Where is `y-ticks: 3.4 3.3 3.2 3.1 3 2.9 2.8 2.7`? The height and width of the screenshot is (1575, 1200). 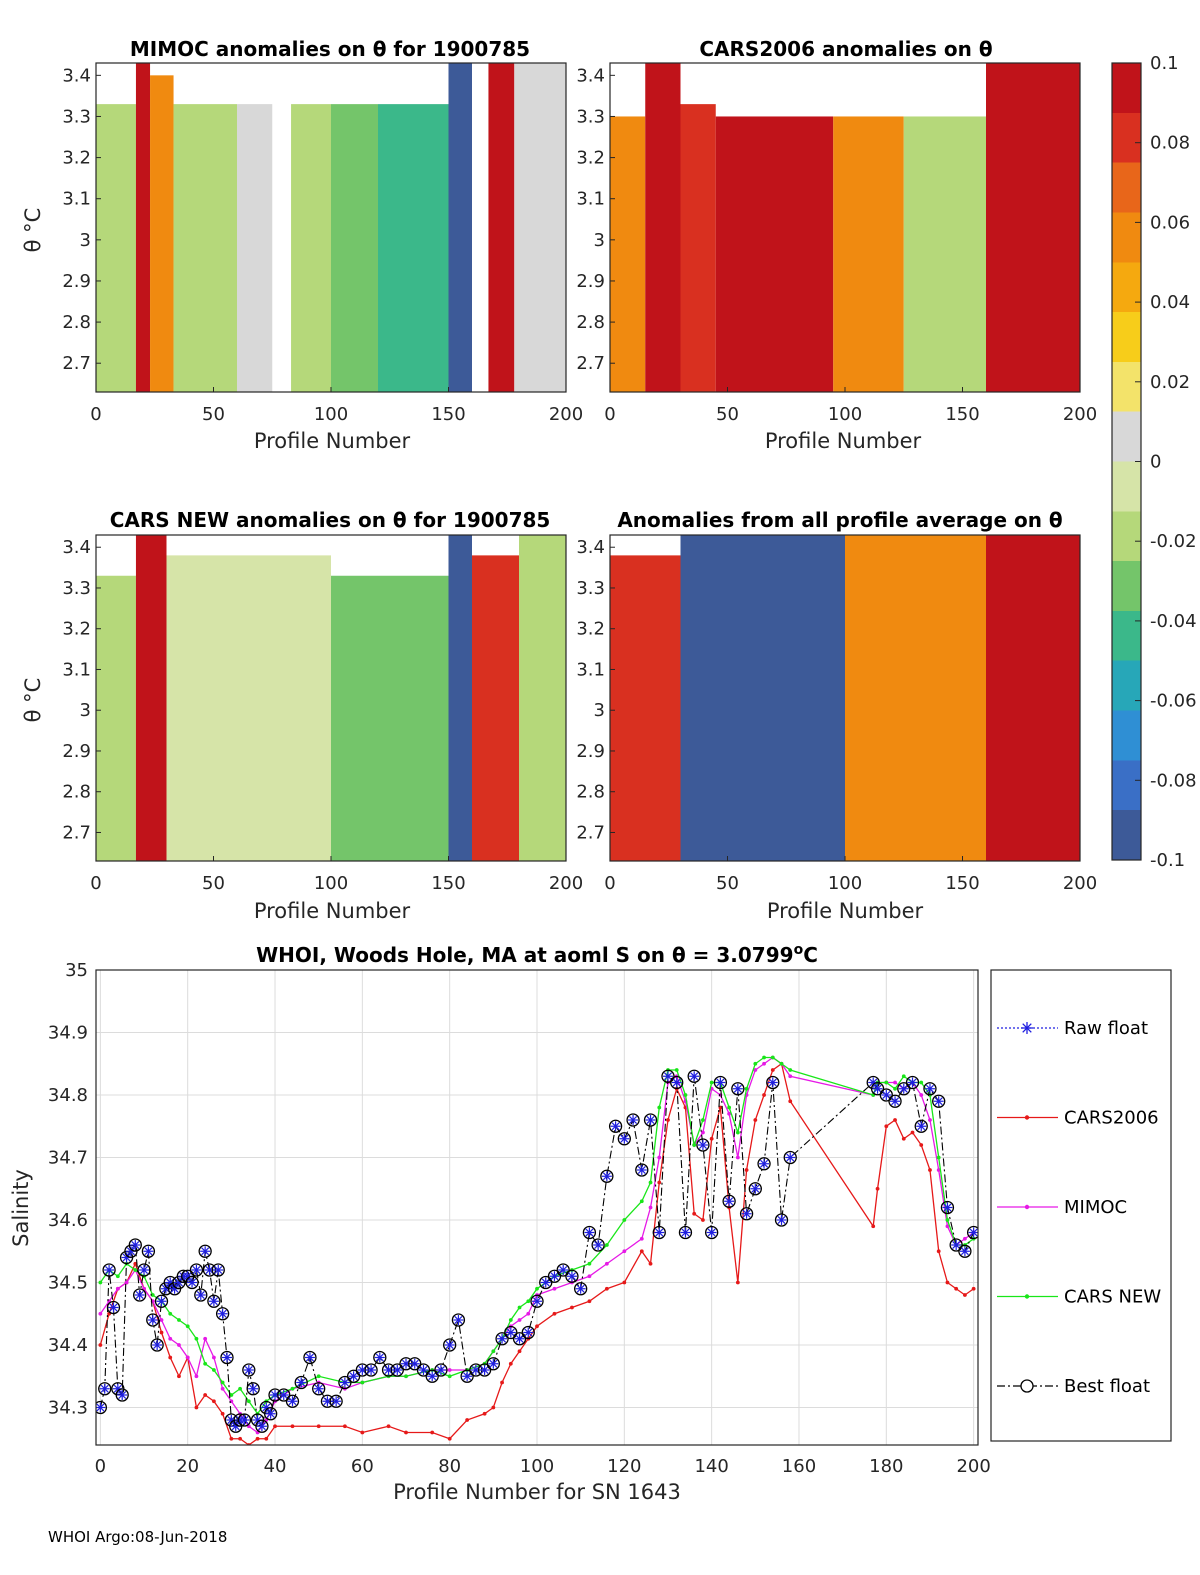
y-ticks: 3.4 3.3 3.2 3.1 3 2.9 2.8 2.7 is located at coordinates (81, 690).